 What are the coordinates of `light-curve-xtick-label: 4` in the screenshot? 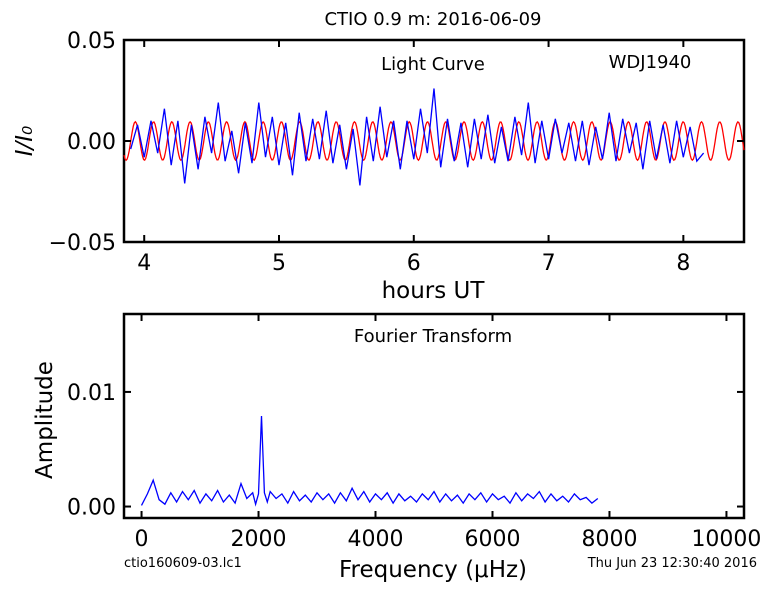 It's located at (144, 263).